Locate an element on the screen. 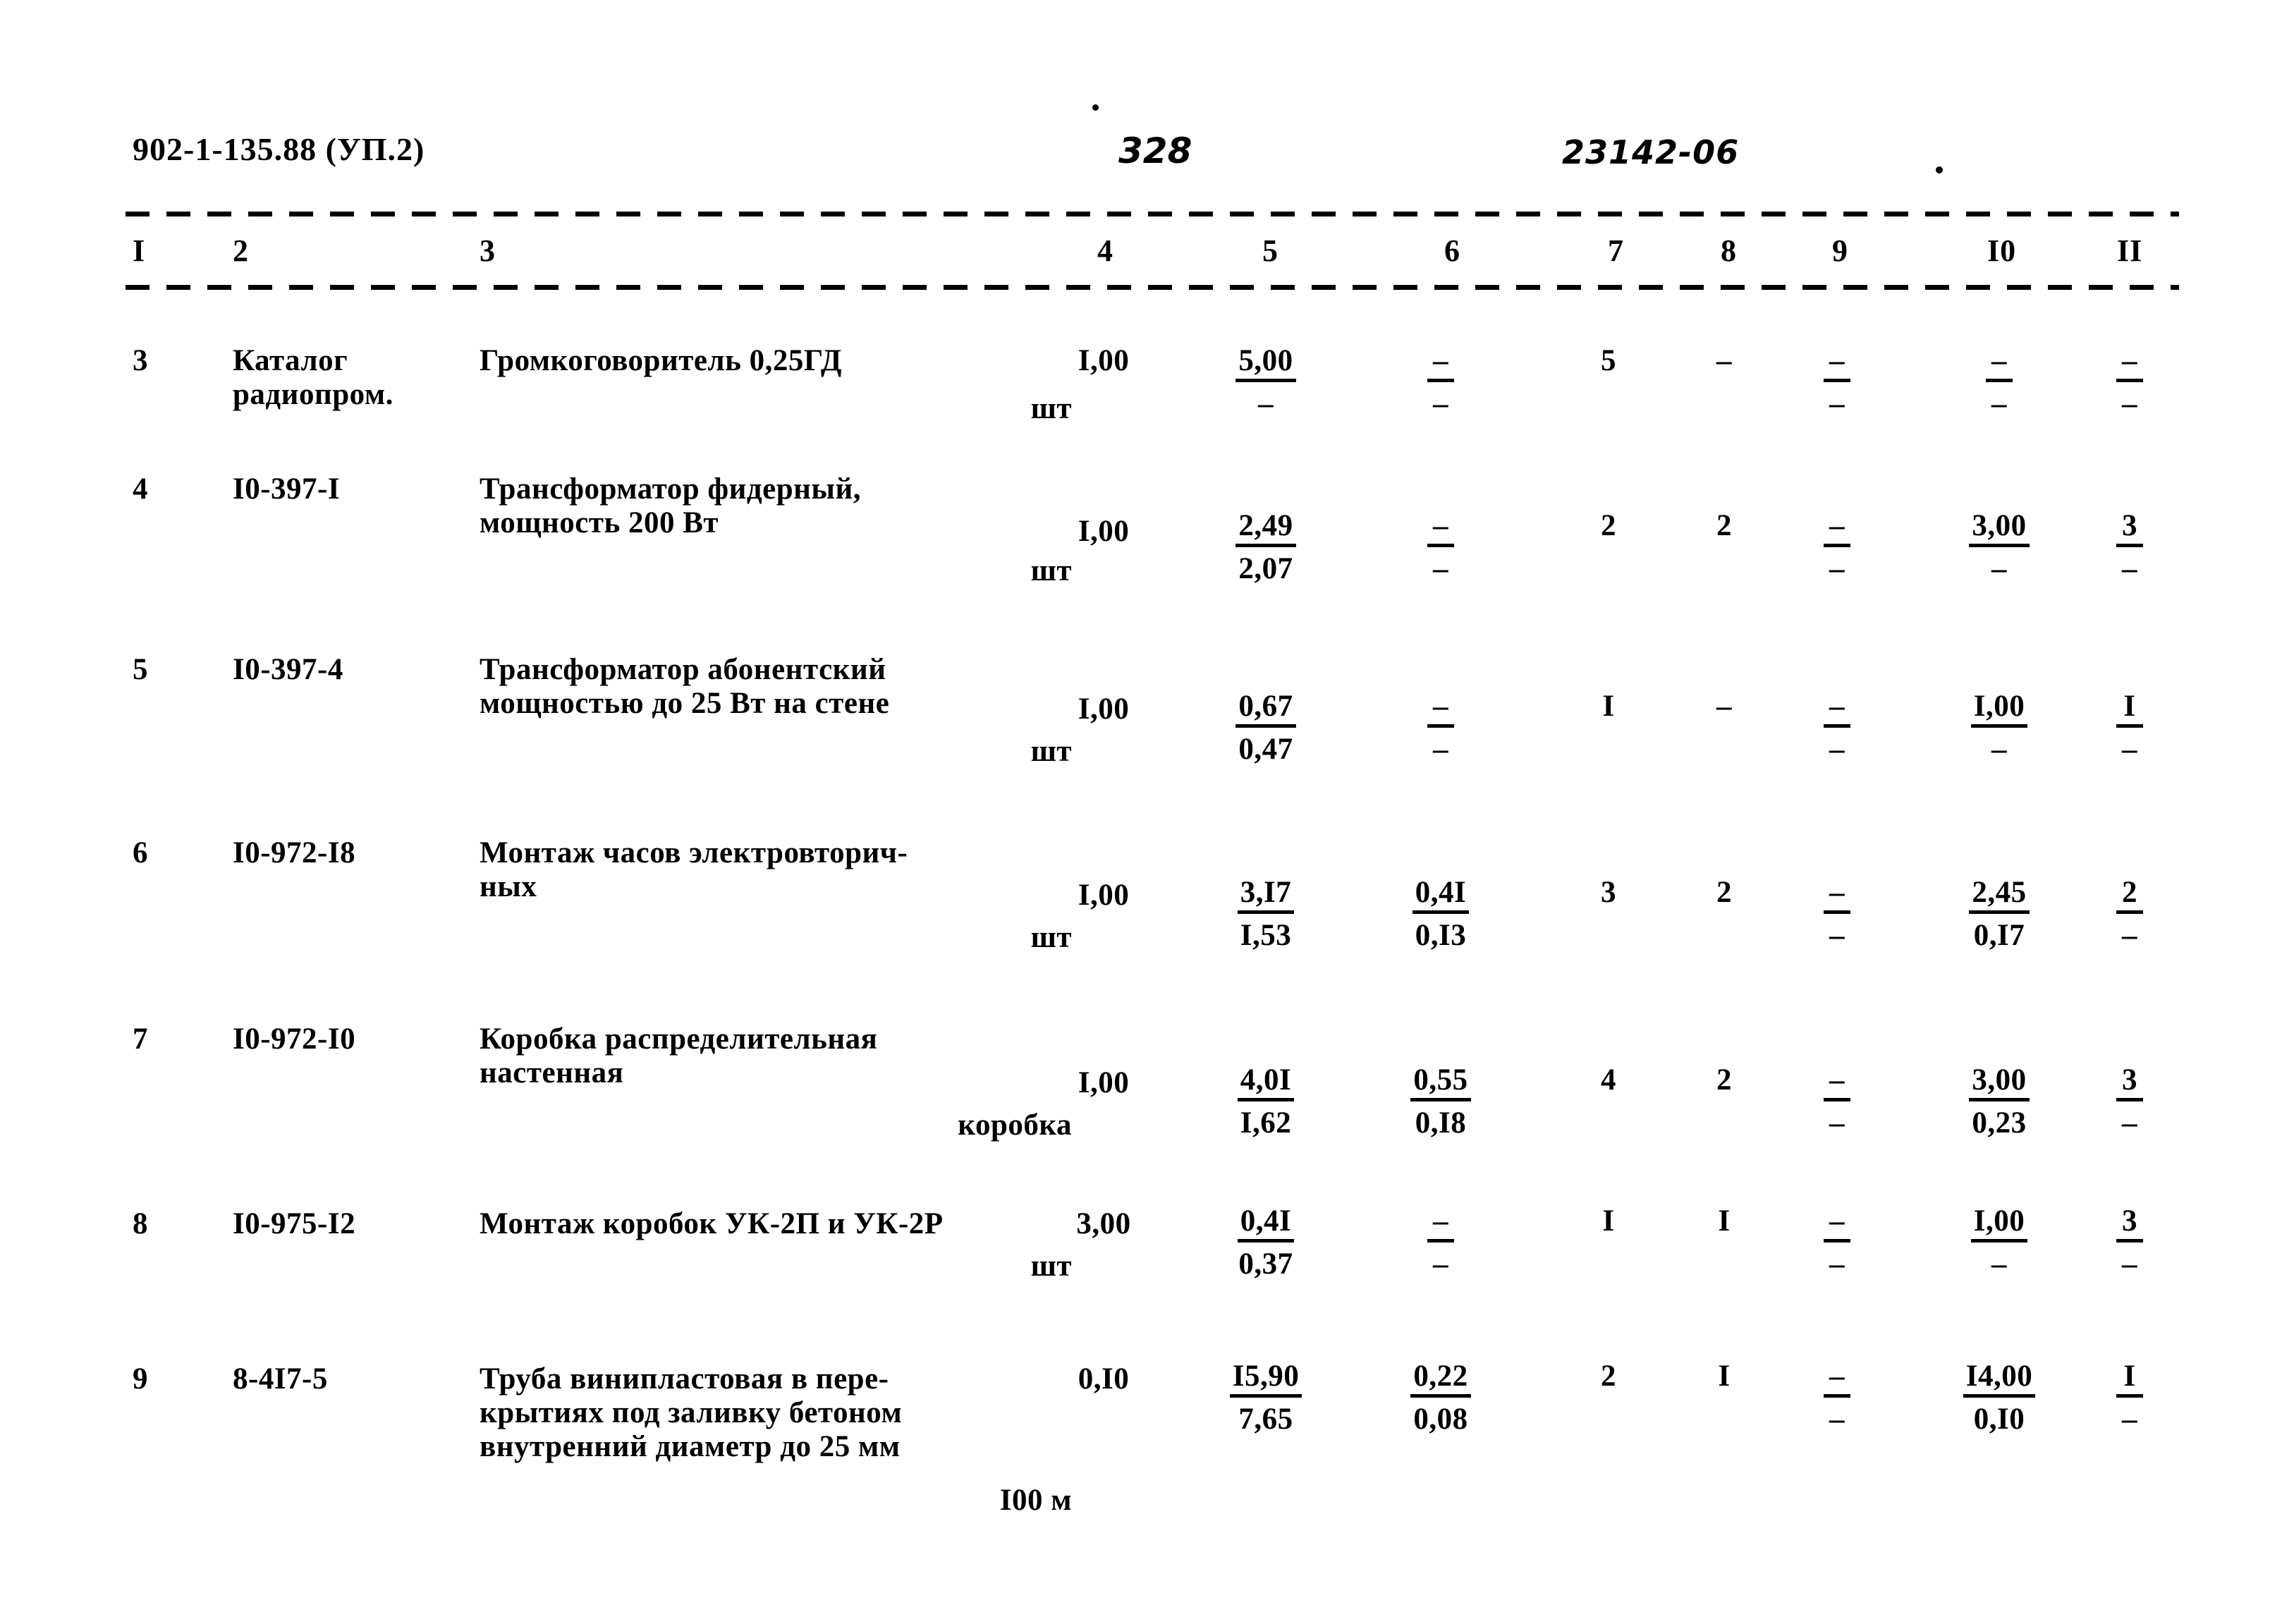 This screenshot has height=1624, width=2282. row-name: Монтаж часов электровторич- ных is located at coordinates (694, 870).